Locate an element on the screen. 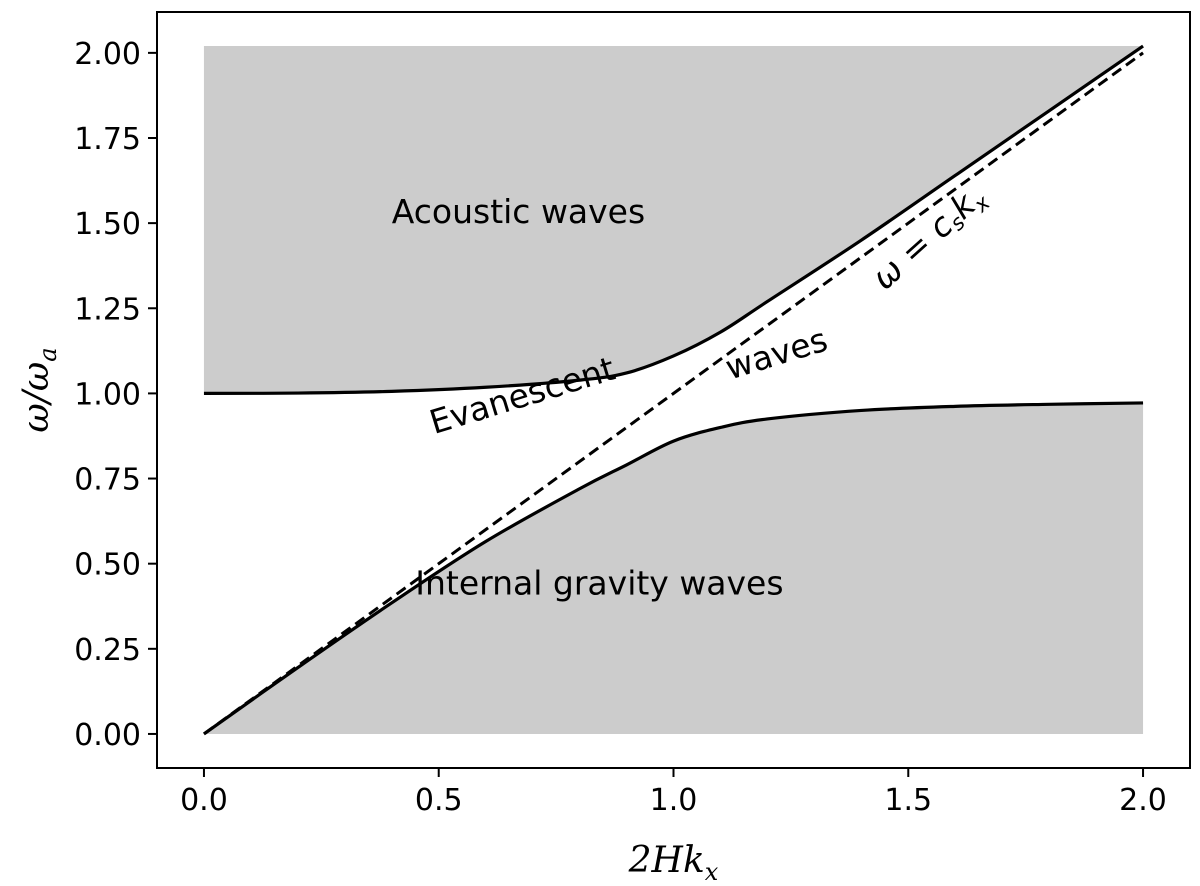 This screenshot has width=1200, height=886. x-tick-label: 2.0 is located at coordinates (1143, 800).